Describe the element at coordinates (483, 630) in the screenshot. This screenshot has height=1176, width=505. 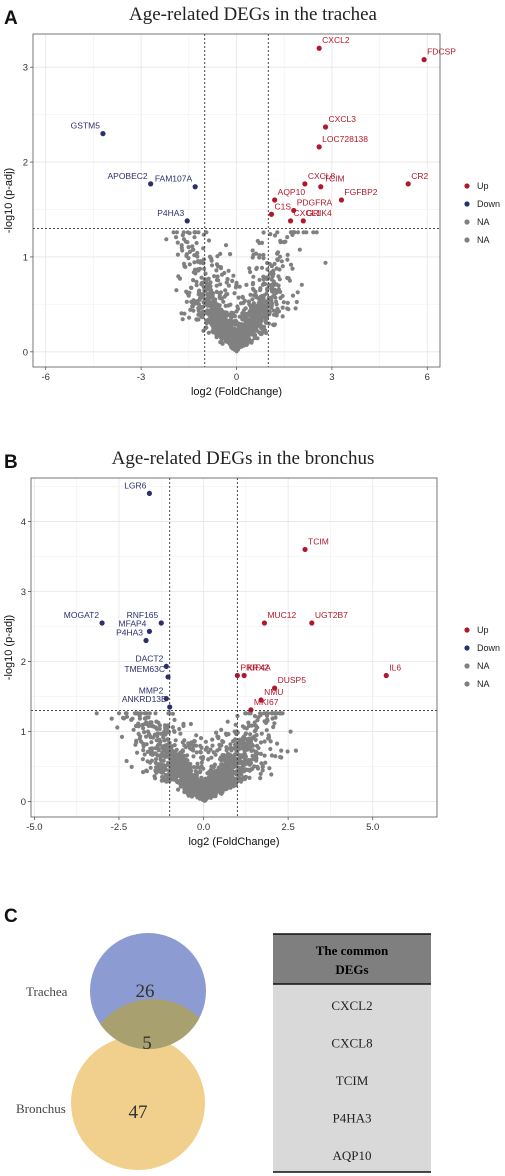
I see `legend-label-up: Up` at that location.